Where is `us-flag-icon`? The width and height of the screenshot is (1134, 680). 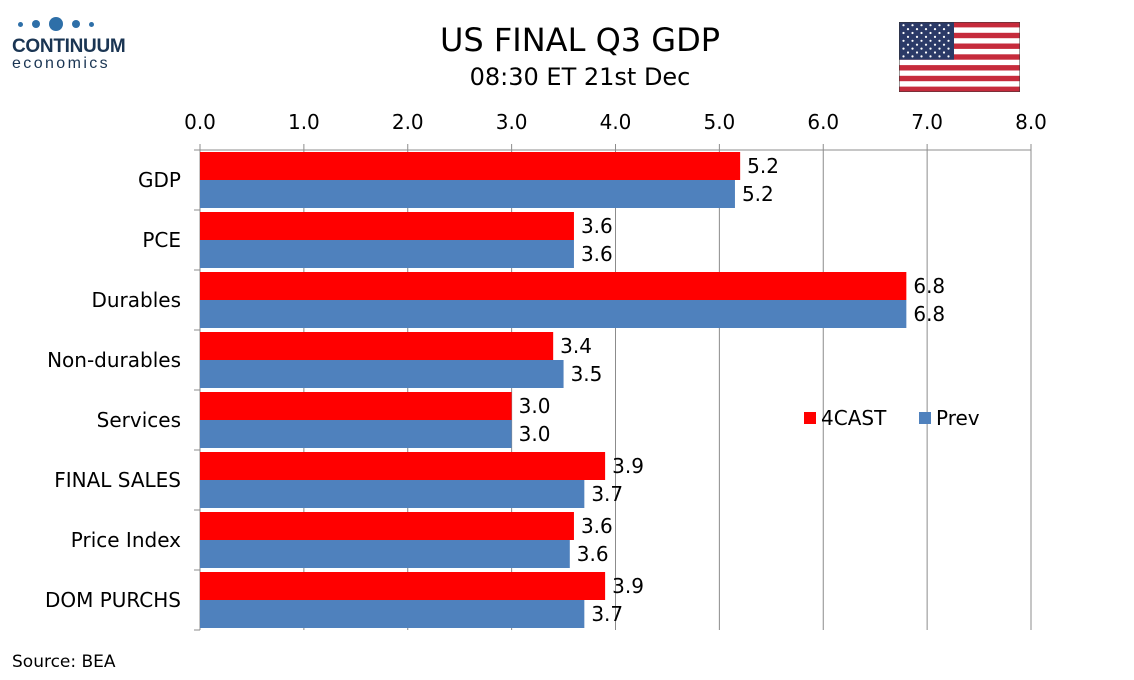 us-flag-icon is located at coordinates (959, 57).